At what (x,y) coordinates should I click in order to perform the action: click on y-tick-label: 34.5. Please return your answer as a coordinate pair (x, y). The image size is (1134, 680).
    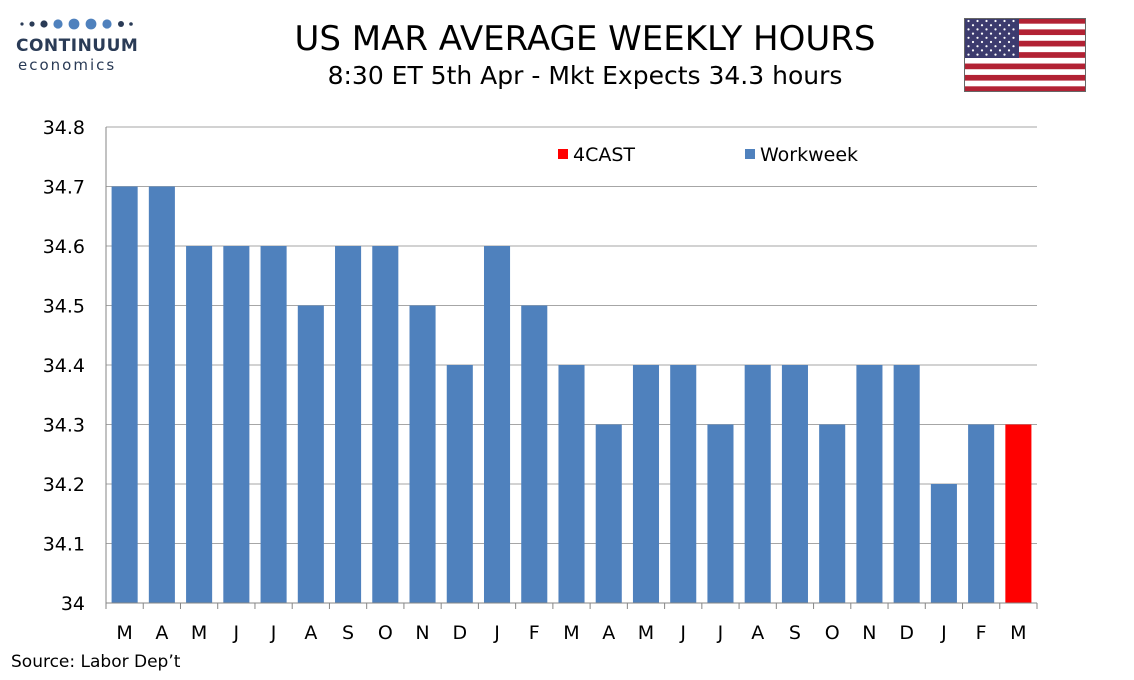
    Looking at the image, I should click on (64, 307).